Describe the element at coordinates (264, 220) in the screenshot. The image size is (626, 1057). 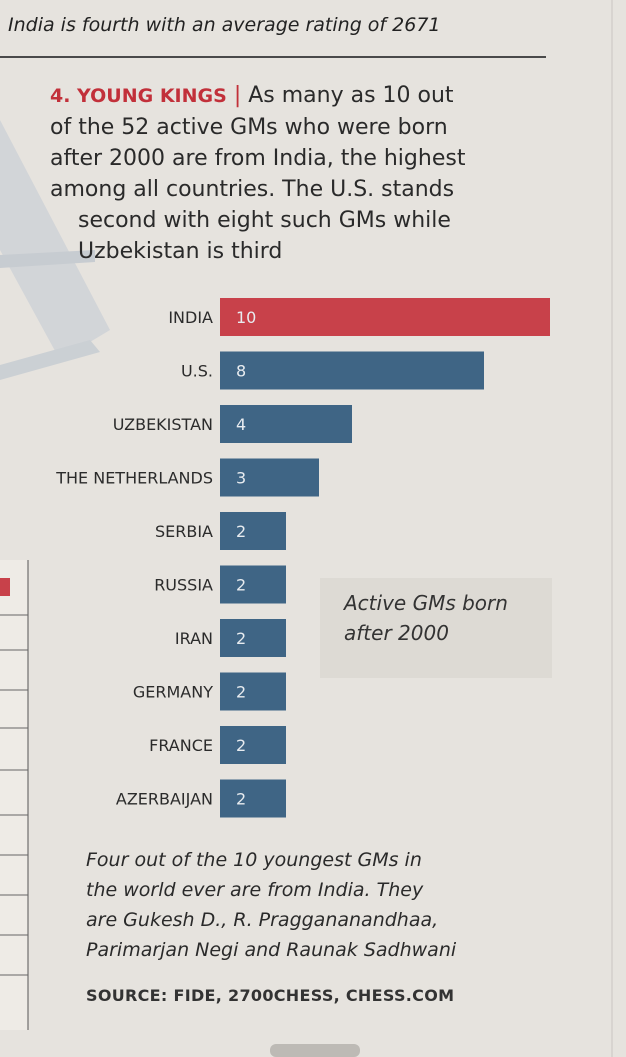
I see `headline-line-5: second with eight such GMs while` at that location.